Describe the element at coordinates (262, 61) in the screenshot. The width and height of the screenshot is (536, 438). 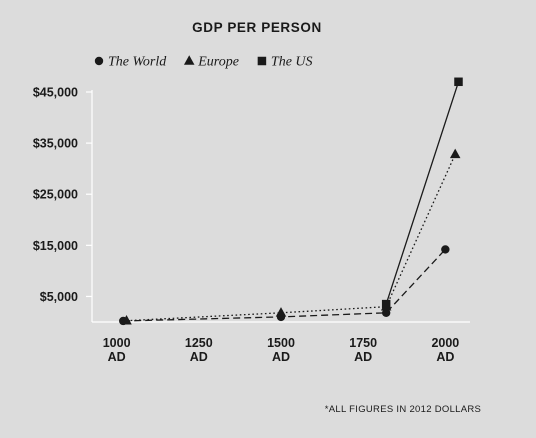
I see `legend-marker-square-icon` at that location.